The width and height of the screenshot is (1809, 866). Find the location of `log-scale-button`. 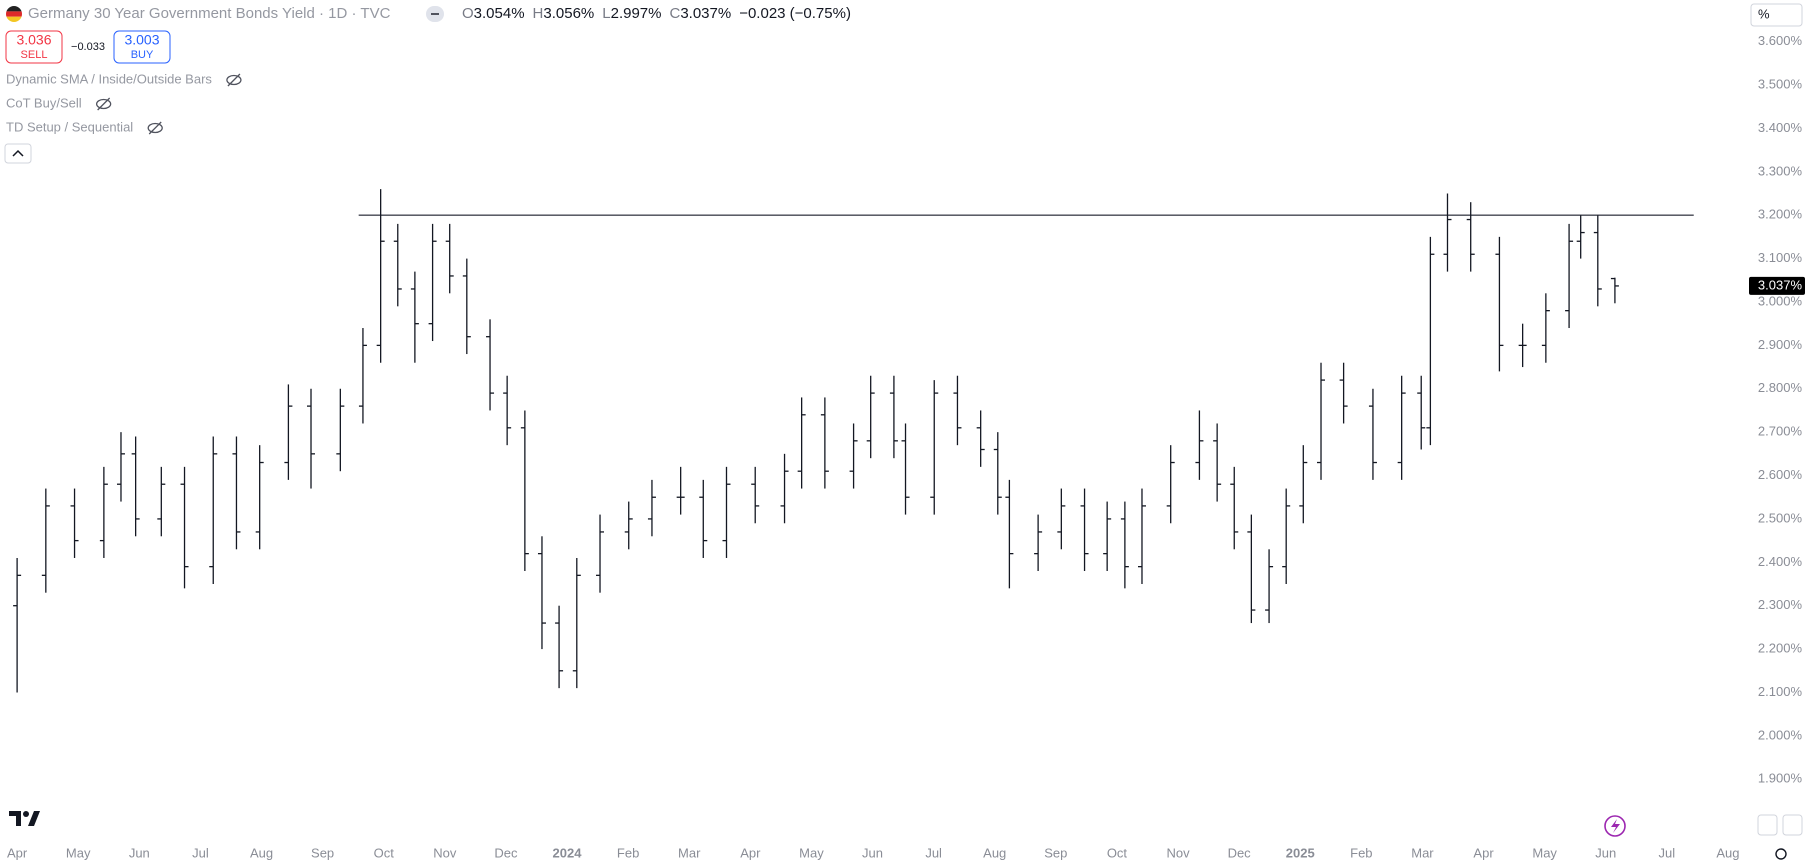

log-scale-button is located at coordinates (1792, 825).